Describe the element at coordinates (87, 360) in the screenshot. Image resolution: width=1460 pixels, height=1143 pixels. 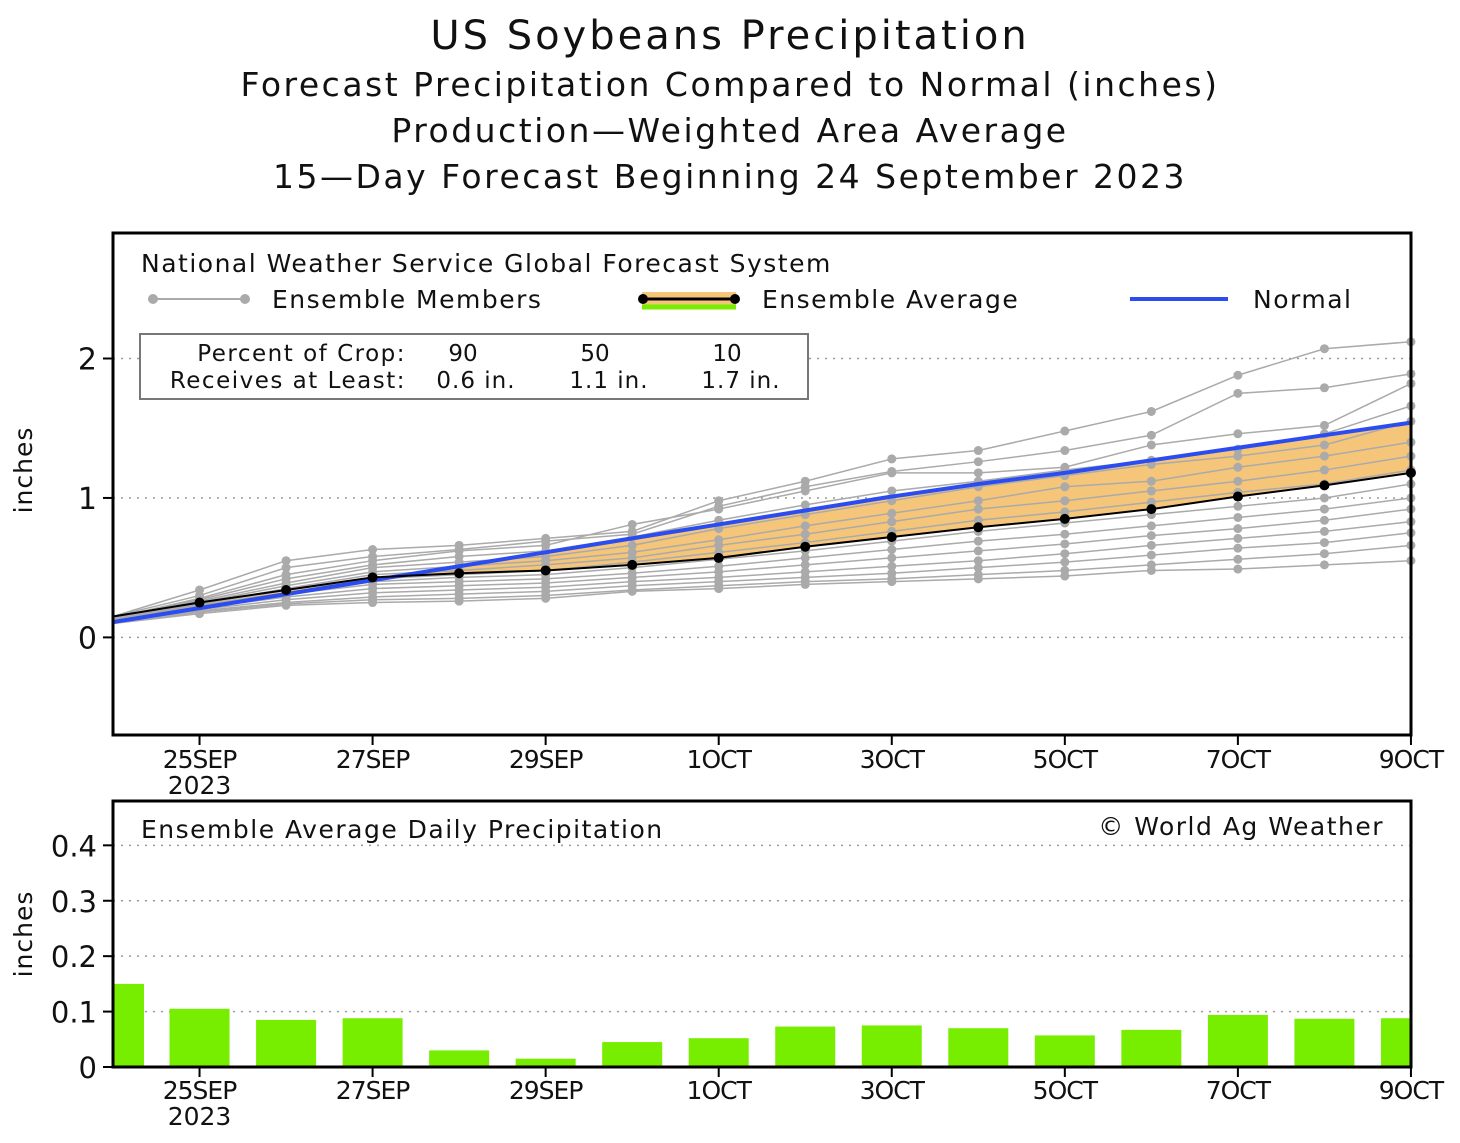
I see `top-y-tick-label: 2` at that location.